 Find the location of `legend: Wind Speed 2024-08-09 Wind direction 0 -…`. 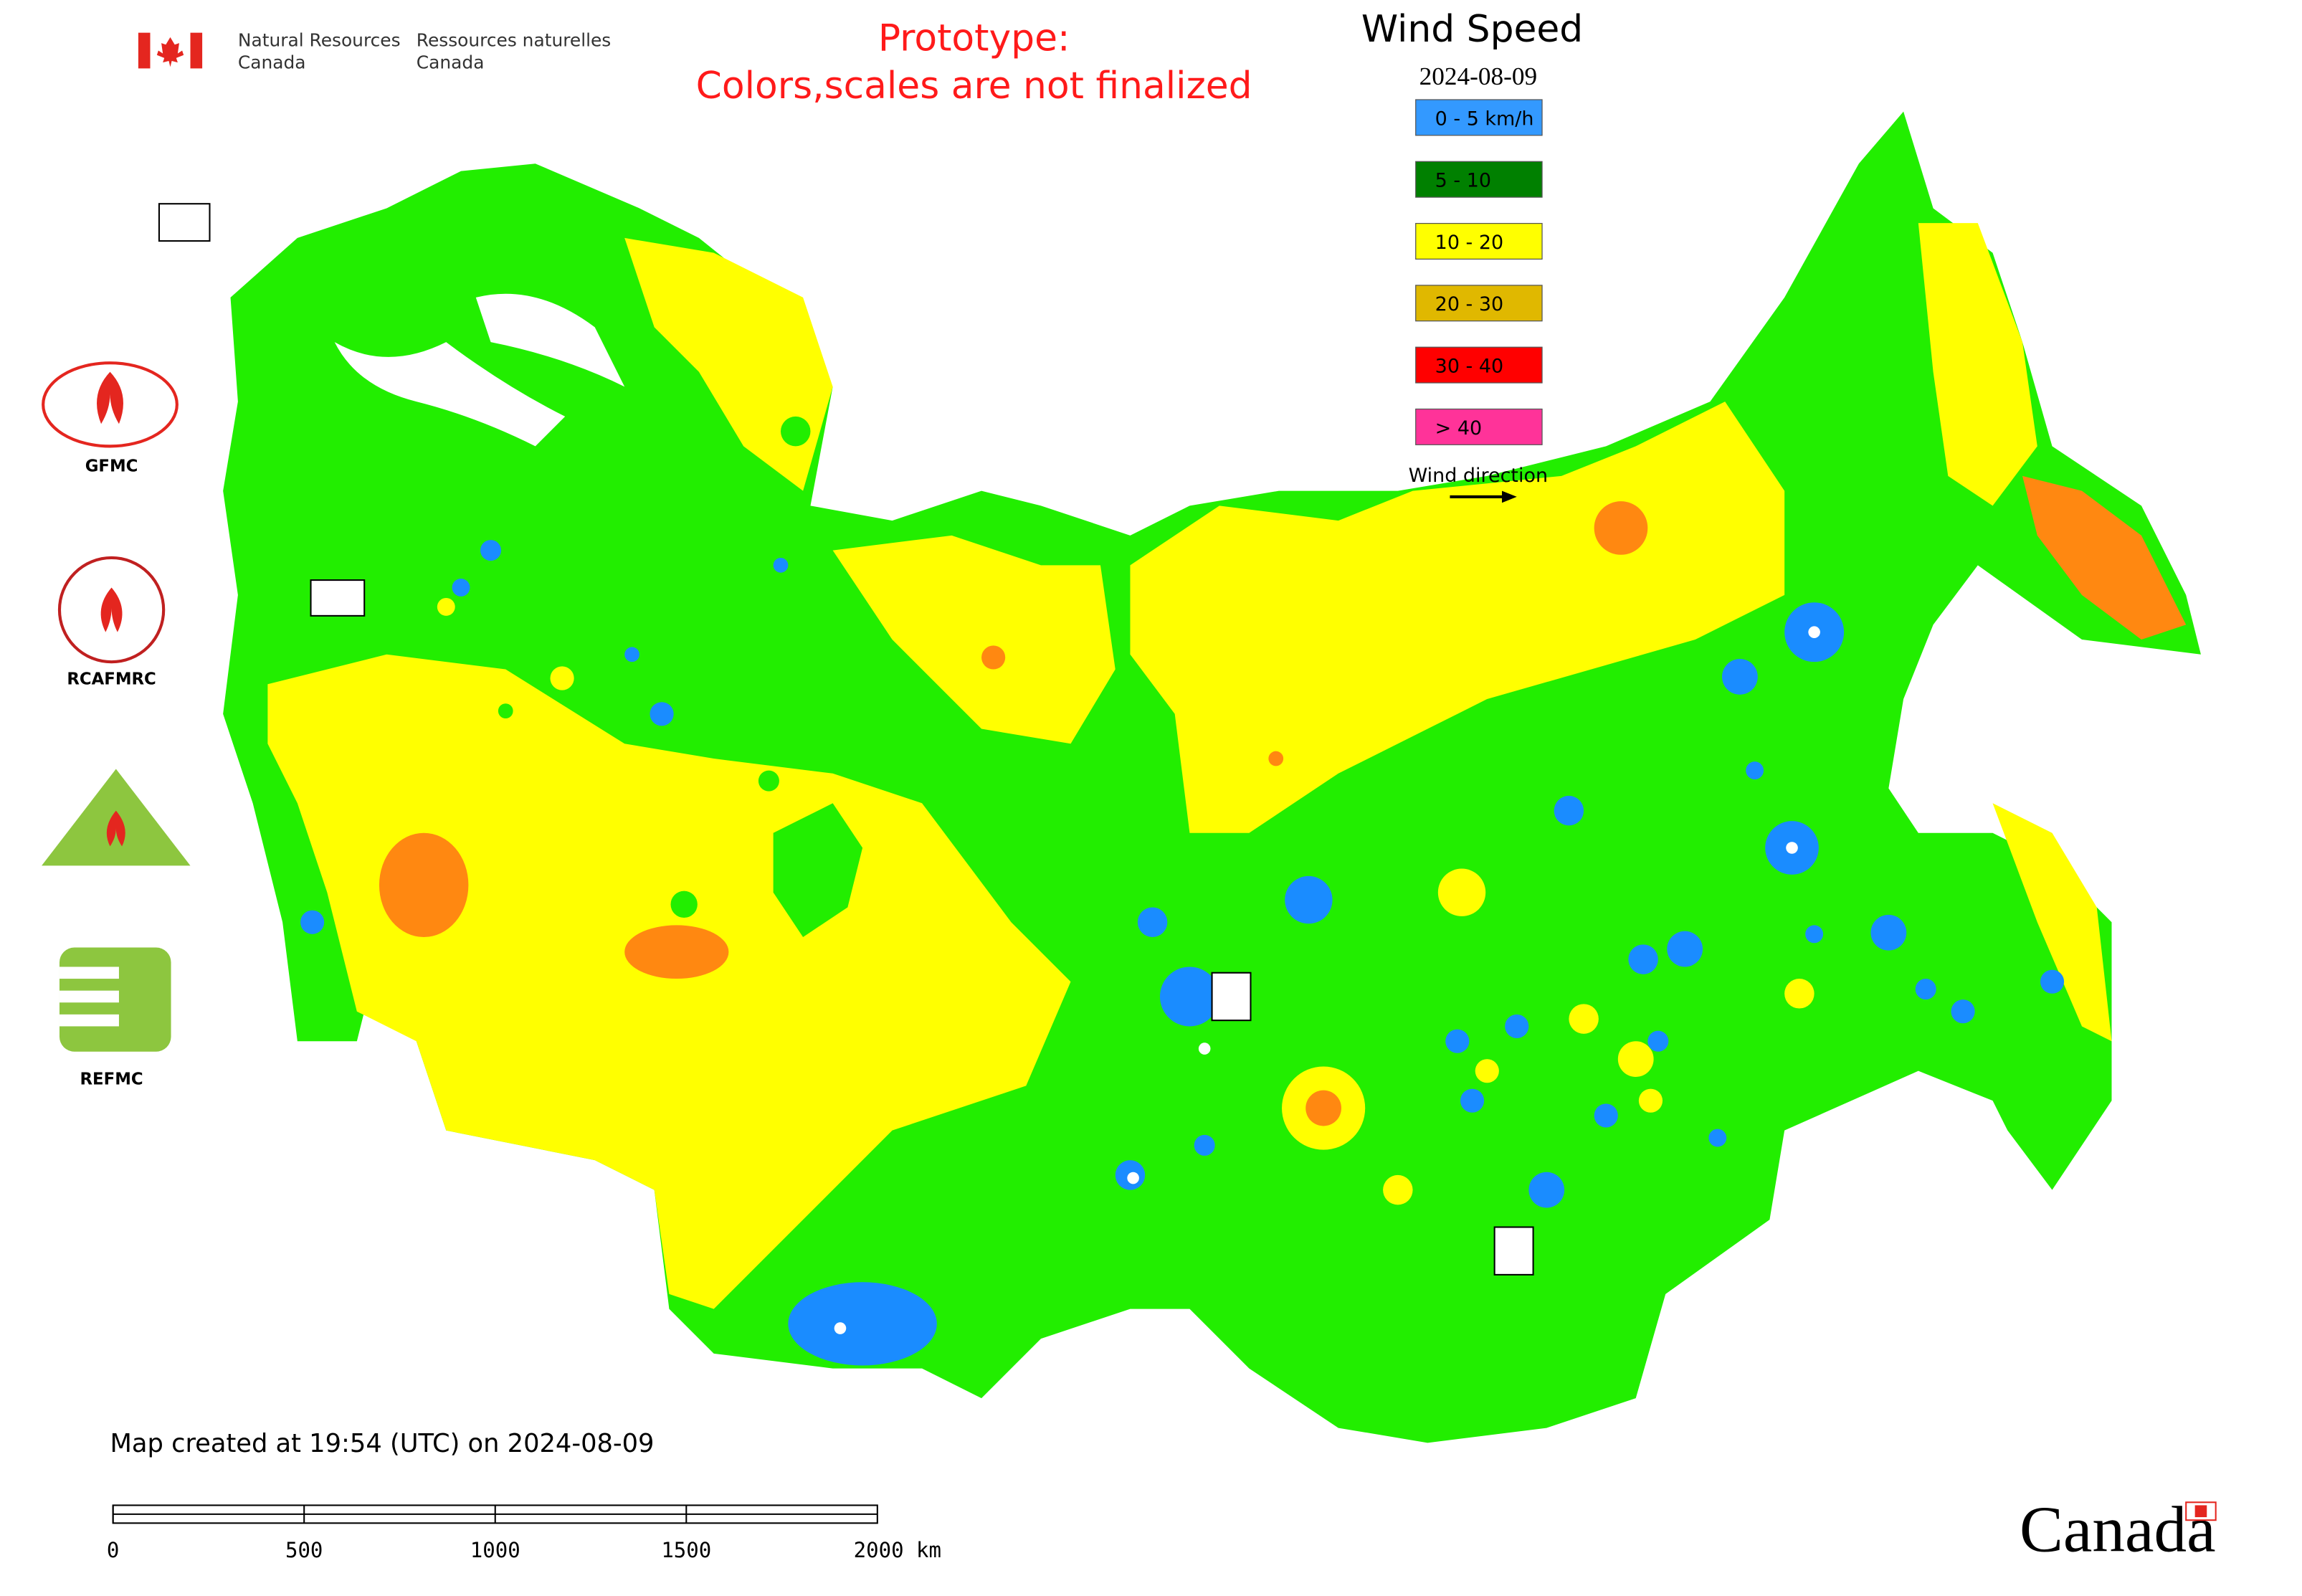

legend: Wind Speed 2024-08-09 Wind direction 0 -… is located at coordinates (1472, 255).